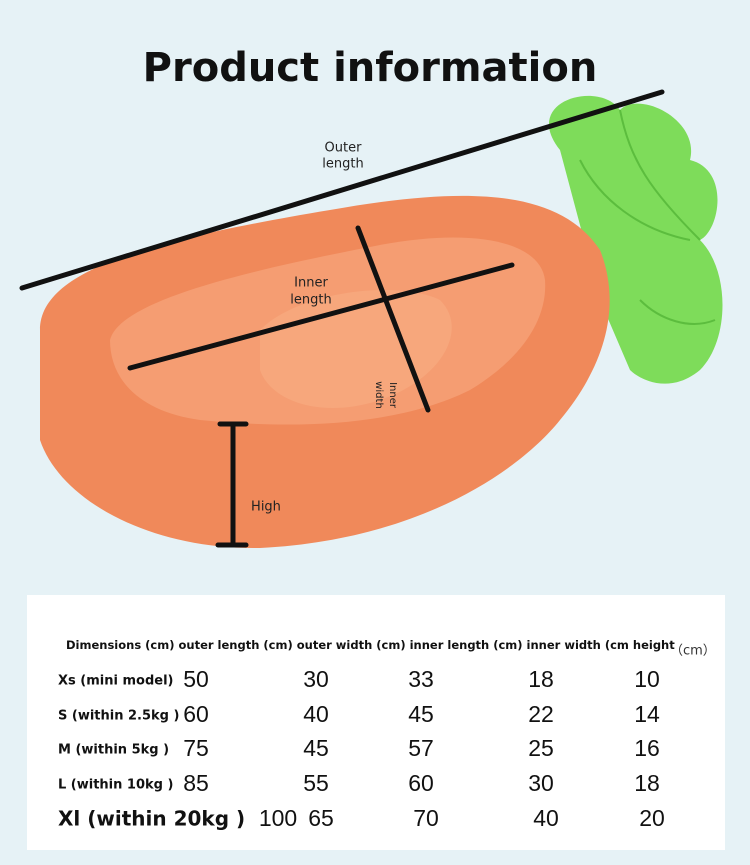  Describe the element at coordinates (421, 748) in the screenshot. I see `size-value: 57` at that location.